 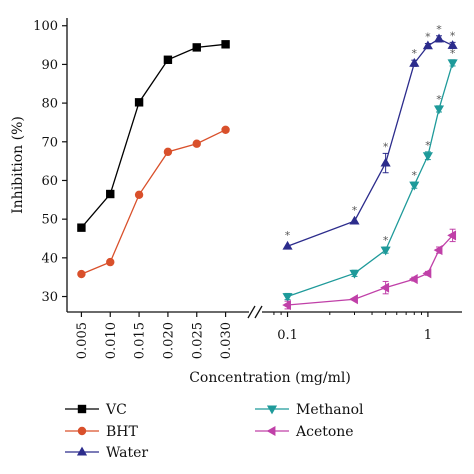 I want to click on series-acetone, so click(x=369, y=269).